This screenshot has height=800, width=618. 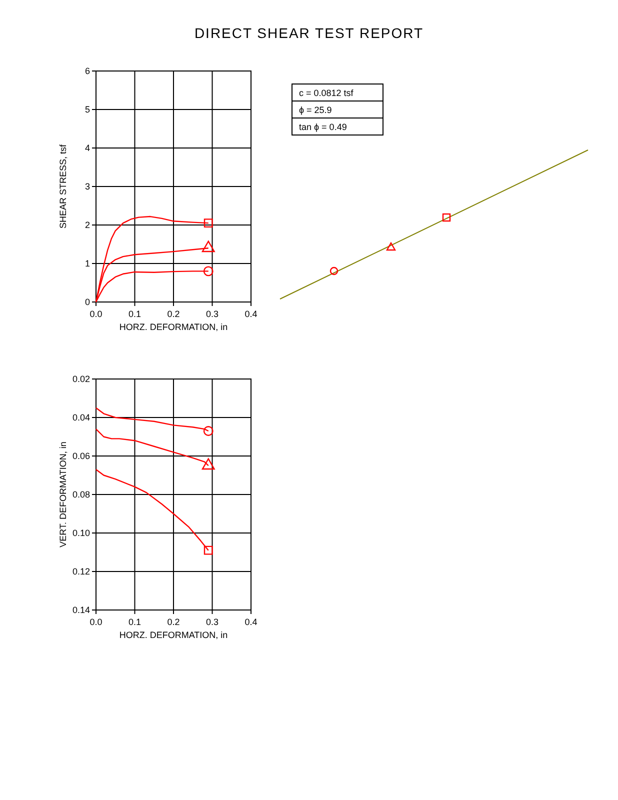 What do you see at coordinates (63, 495) in the screenshot?
I see `y-axis-title: VERT. DEFORMATION, in` at bounding box center [63, 495].